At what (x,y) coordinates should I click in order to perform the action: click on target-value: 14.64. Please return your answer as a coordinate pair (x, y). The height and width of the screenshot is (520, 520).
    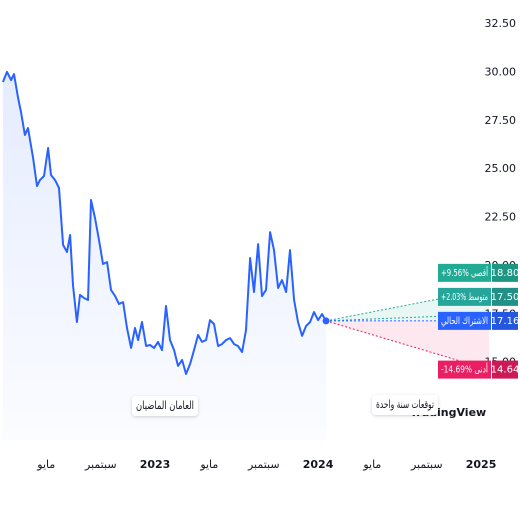
    Looking at the image, I should click on (505, 370).